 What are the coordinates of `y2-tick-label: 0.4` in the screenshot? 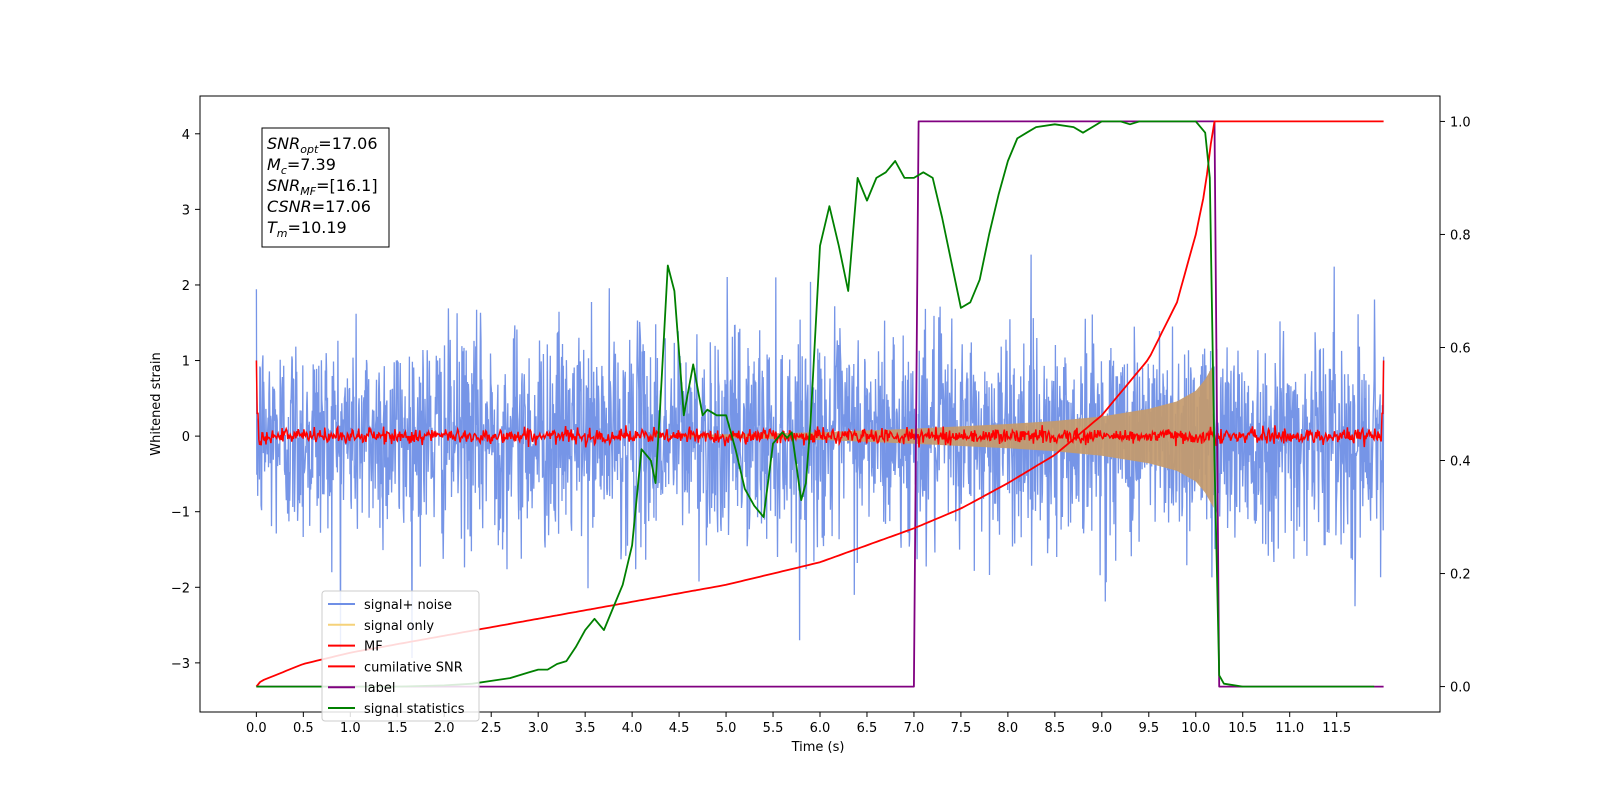 It's located at (1460, 462).